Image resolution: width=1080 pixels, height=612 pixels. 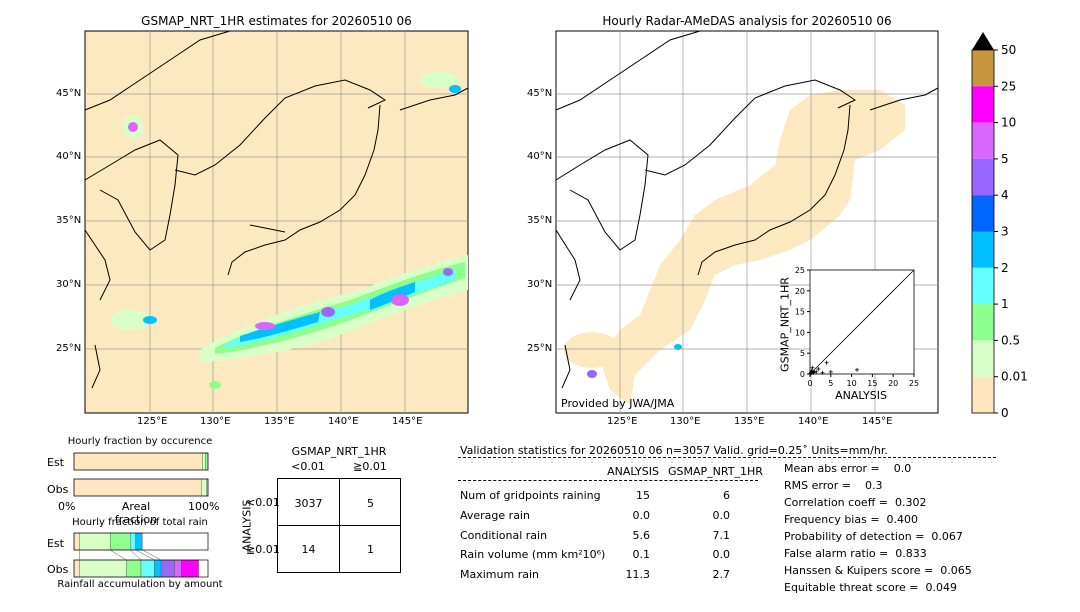 I want to click on y-tick-label: 25, so click(x=800, y=270).